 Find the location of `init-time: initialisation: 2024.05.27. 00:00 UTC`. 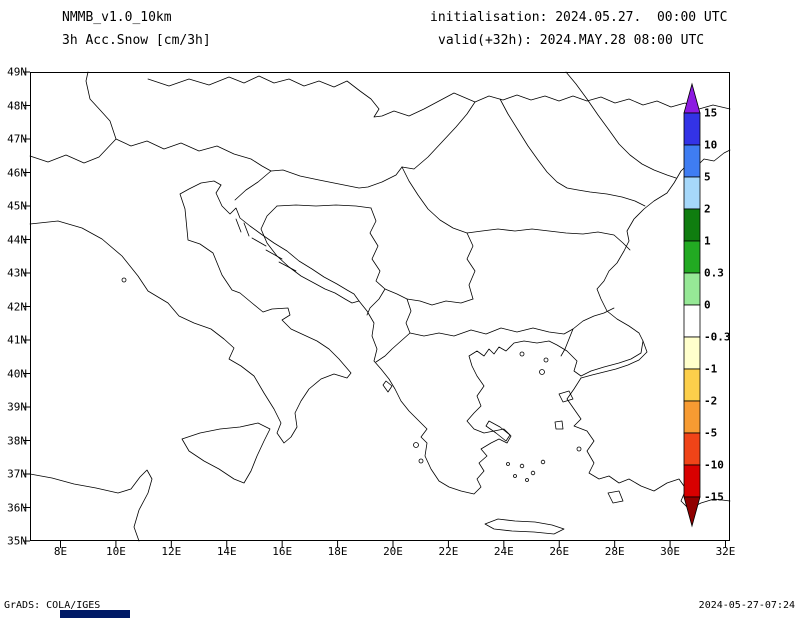

init-time: initialisation: 2024.05.27. 00:00 UTC is located at coordinates (579, 17).